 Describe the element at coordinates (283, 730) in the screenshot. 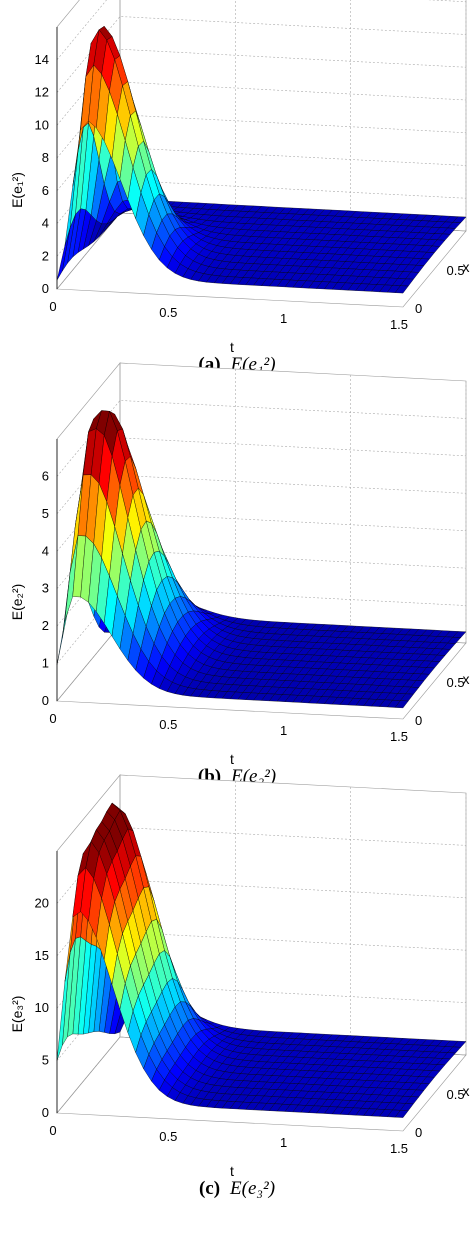

I see `plot-1-t-tick-label: 1` at that location.